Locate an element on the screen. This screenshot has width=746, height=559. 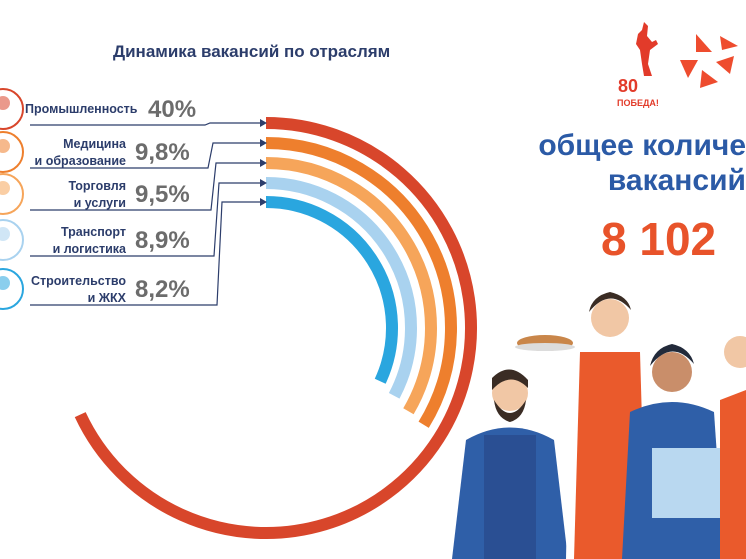
category-label-2: Медицина и образование is located at coordinates (81, 152).